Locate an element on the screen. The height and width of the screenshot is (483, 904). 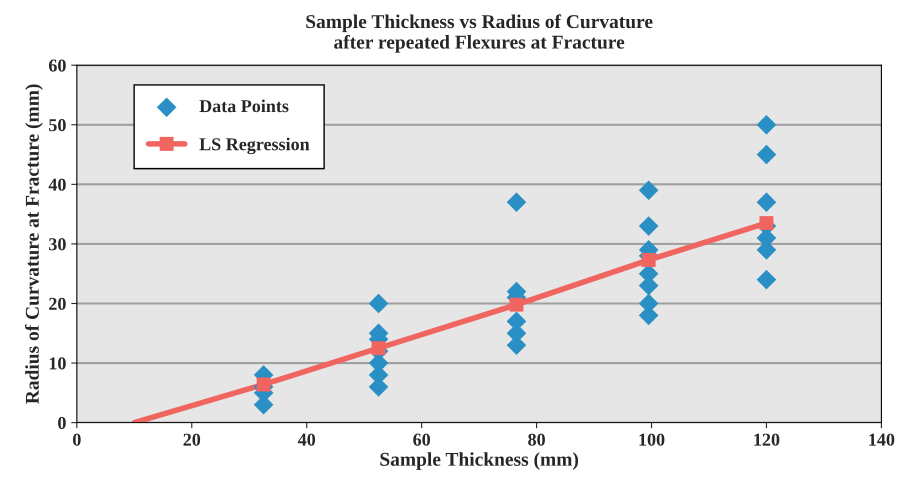
y-axis-title: Radius of Curvature at Fracture (mm) is located at coordinates (33, 244).